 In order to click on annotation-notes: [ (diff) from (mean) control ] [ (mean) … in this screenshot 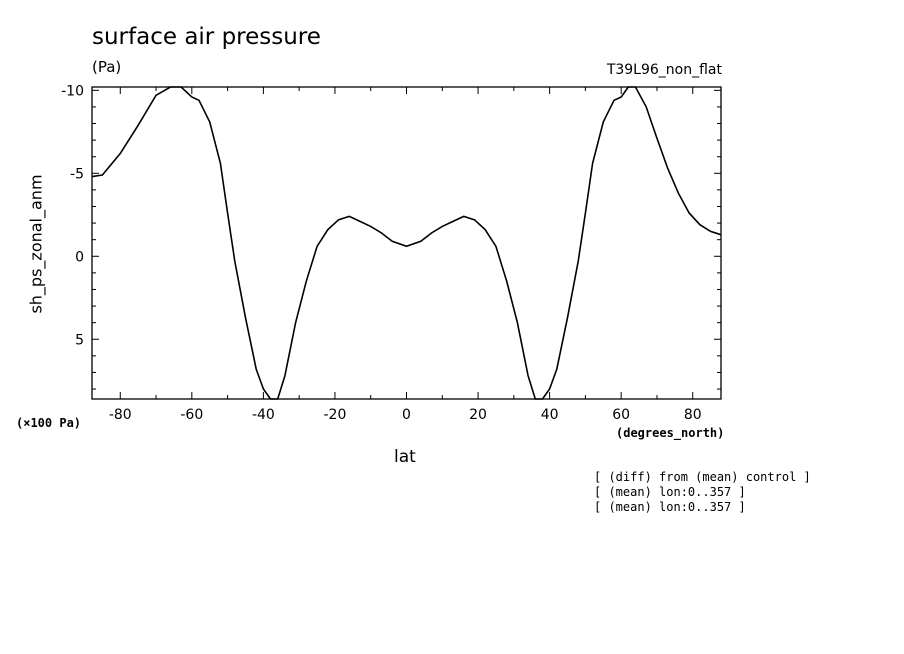, I will do `click(702, 492)`.